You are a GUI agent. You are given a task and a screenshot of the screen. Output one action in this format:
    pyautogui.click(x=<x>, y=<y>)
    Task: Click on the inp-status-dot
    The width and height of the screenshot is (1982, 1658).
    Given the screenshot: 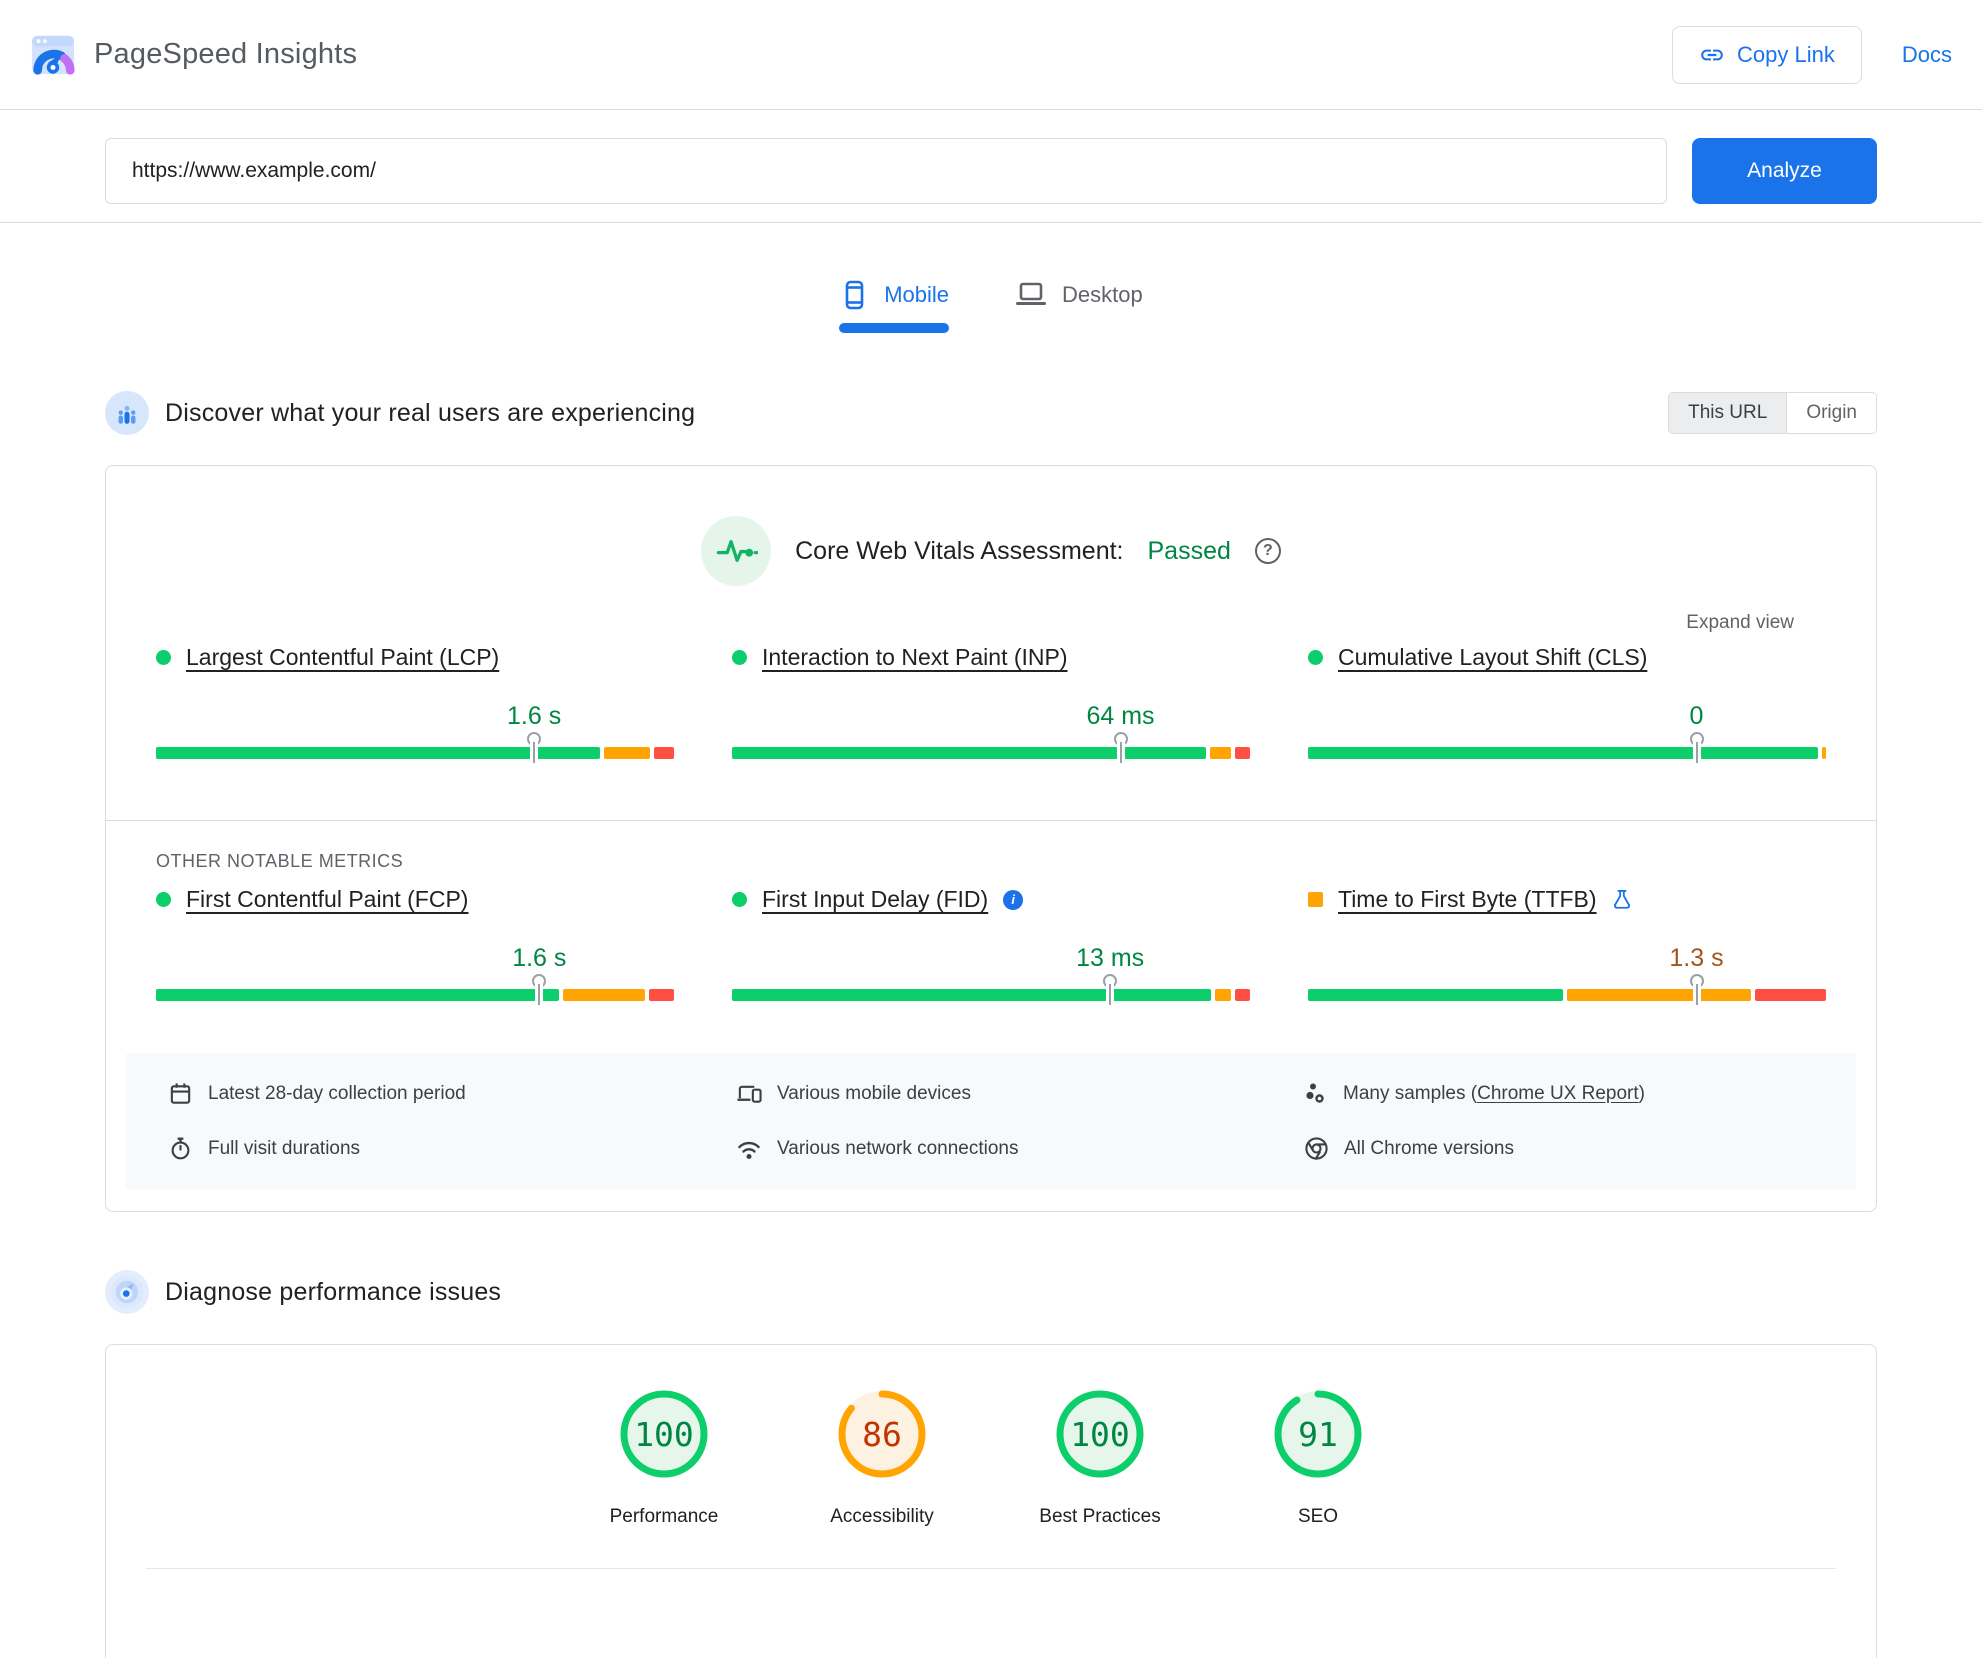 What is the action you would take?
    pyautogui.click(x=739, y=657)
    